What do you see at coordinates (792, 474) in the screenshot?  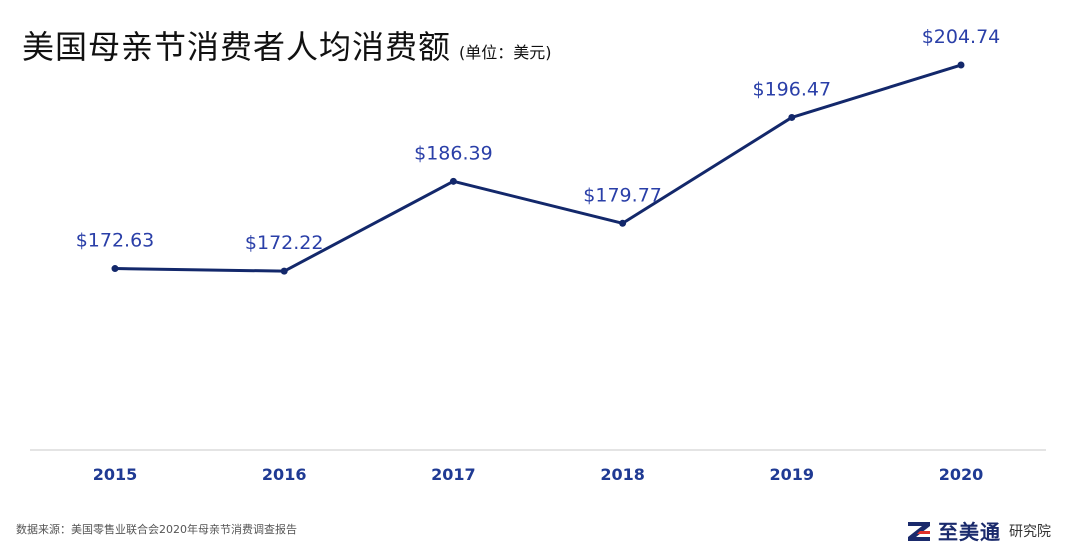 I see `x-tick-label: 2019` at bounding box center [792, 474].